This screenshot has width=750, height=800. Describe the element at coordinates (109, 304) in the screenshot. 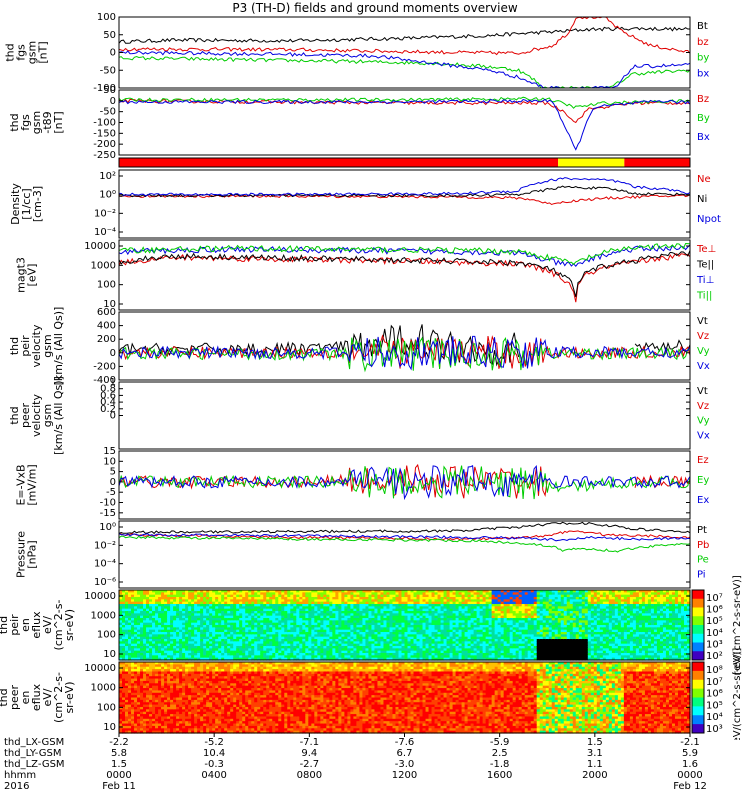

I see `y-tick-label: 10` at that location.